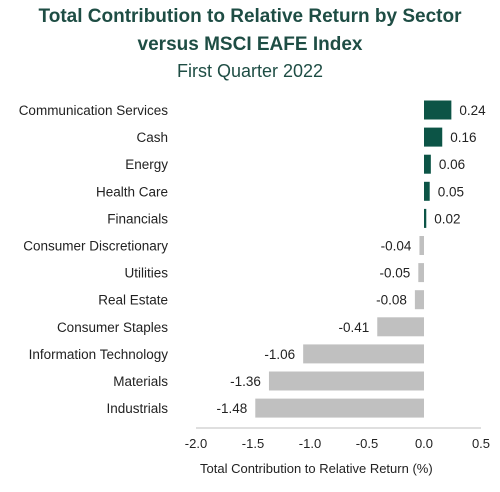 This screenshot has width=500, height=492. Describe the element at coordinates (353, 327) in the screenshot. I see `value-label-consumer-staples: -0.41` at that location.